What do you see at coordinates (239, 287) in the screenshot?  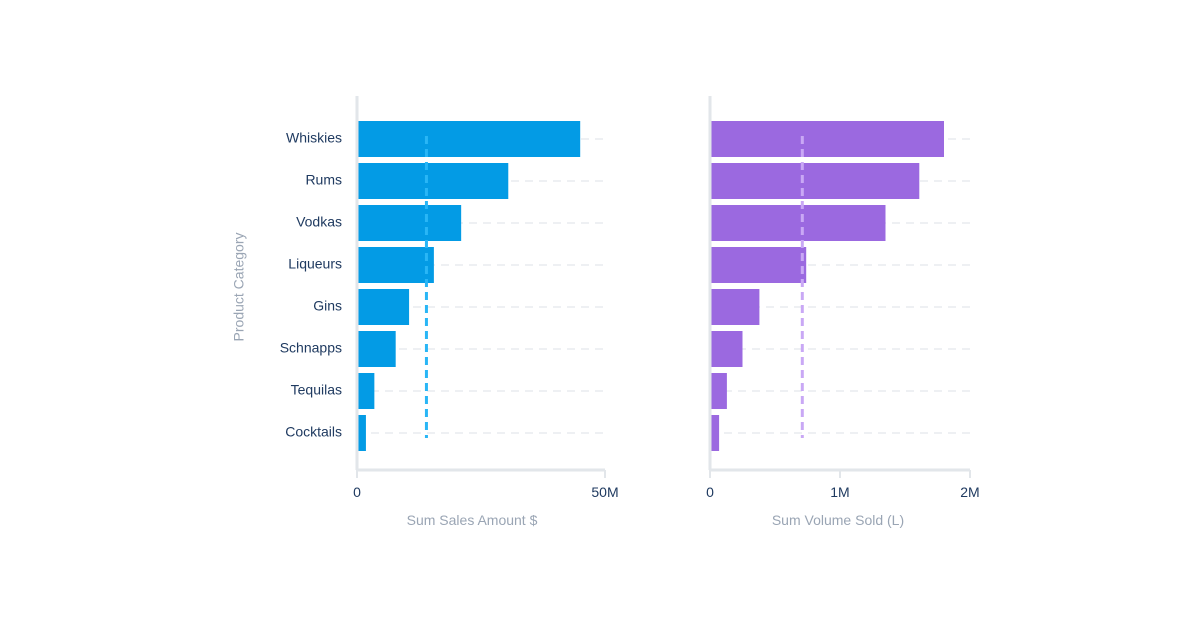 I see `y-axis-title: Product Category` at bounding box center [239, 287].